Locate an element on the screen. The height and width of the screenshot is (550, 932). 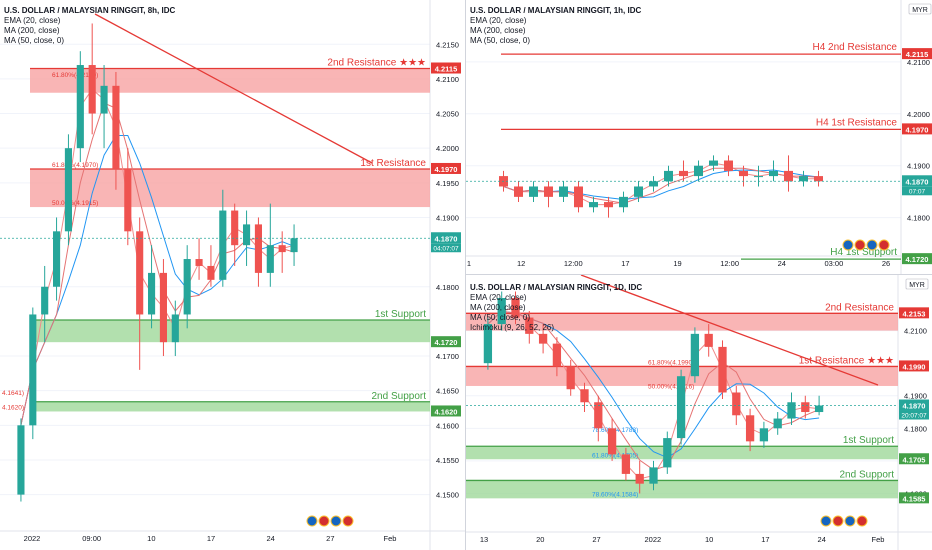
time-tick-label: 20 is located at coordinates (540, 539).